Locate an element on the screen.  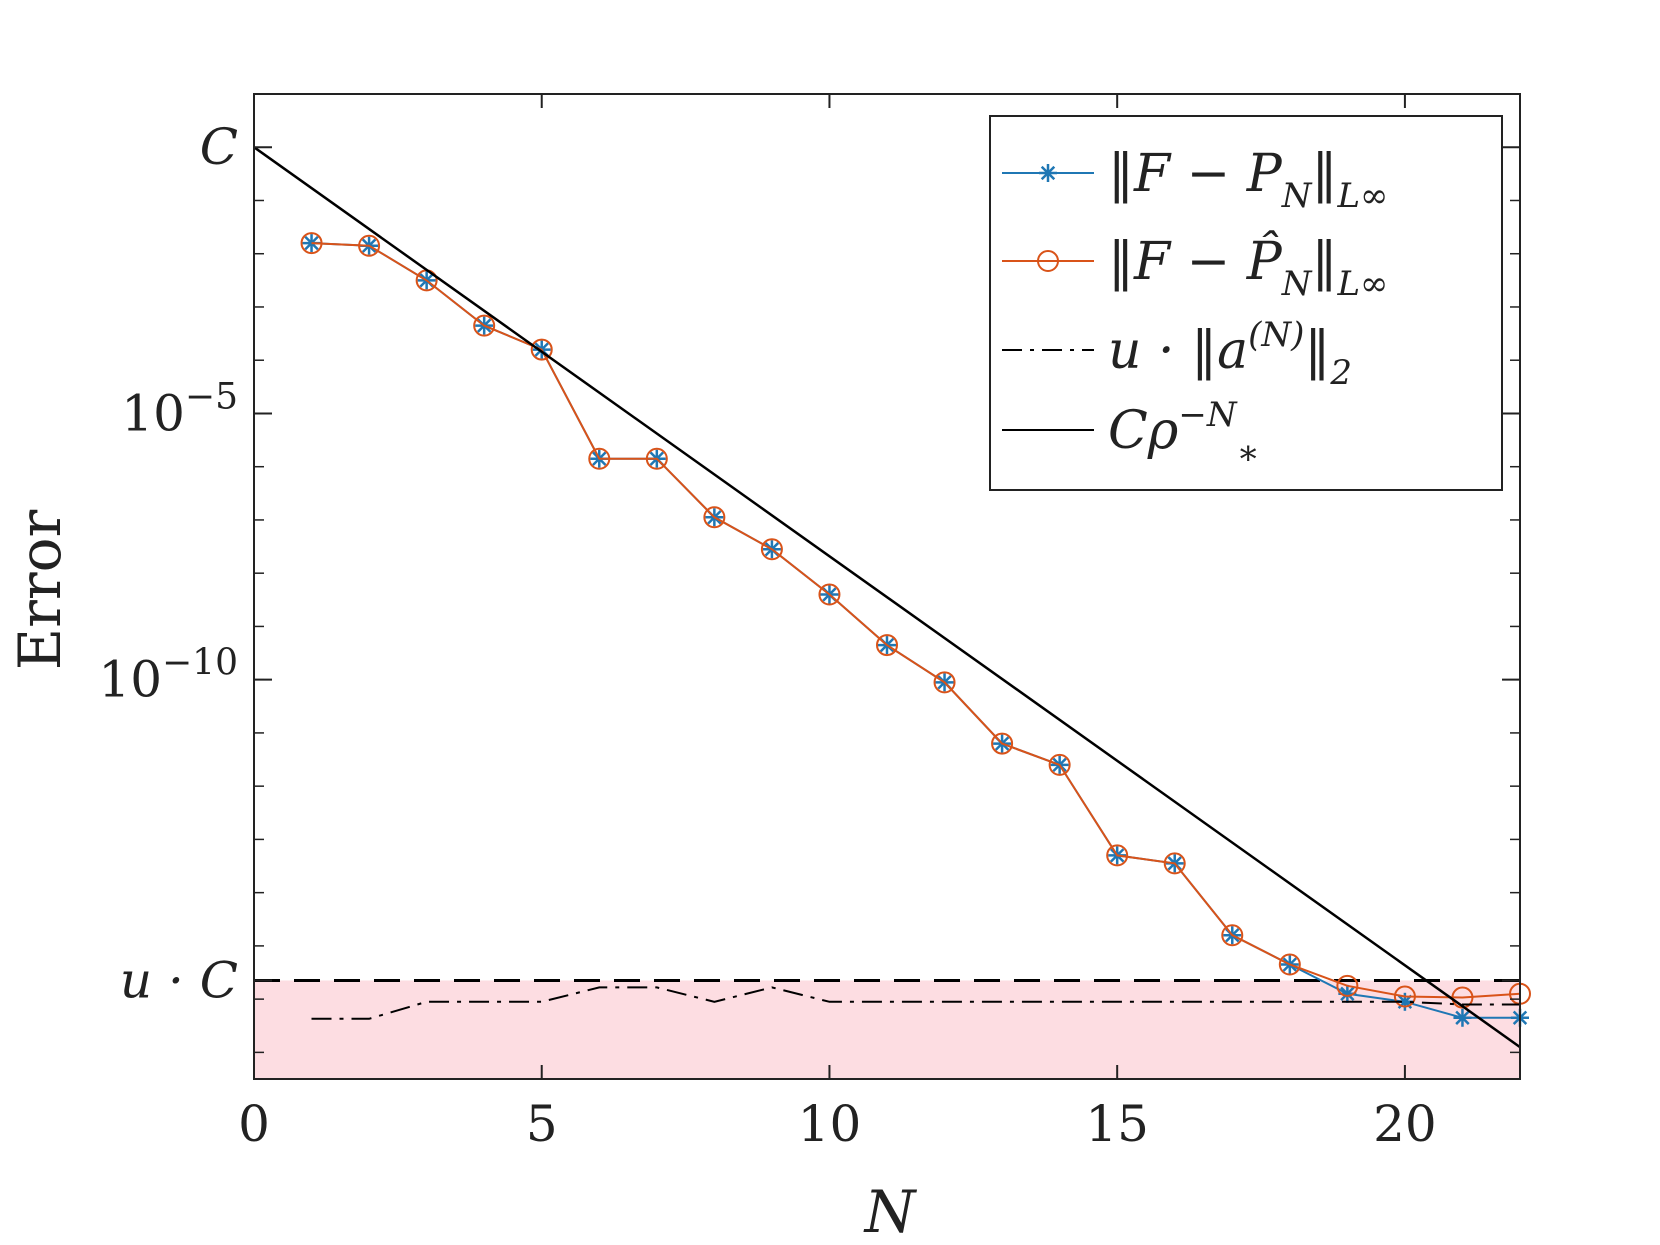
x-axis-title: N is located at coordinates (890, 1211).